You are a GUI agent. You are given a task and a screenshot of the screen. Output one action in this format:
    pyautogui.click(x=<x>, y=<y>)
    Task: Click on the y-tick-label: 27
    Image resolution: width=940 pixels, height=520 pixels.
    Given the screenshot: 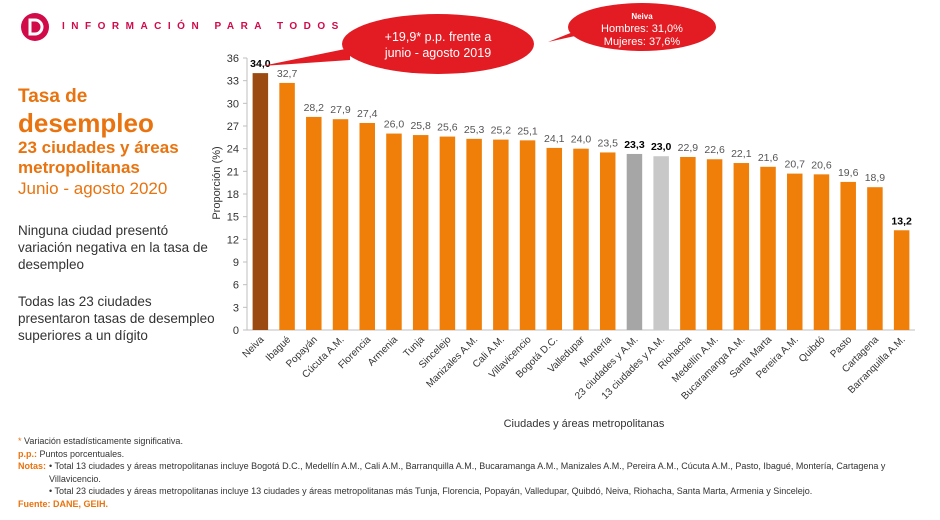 What is the action you would take?
    pyautogui.click(x=233, y=127)
    